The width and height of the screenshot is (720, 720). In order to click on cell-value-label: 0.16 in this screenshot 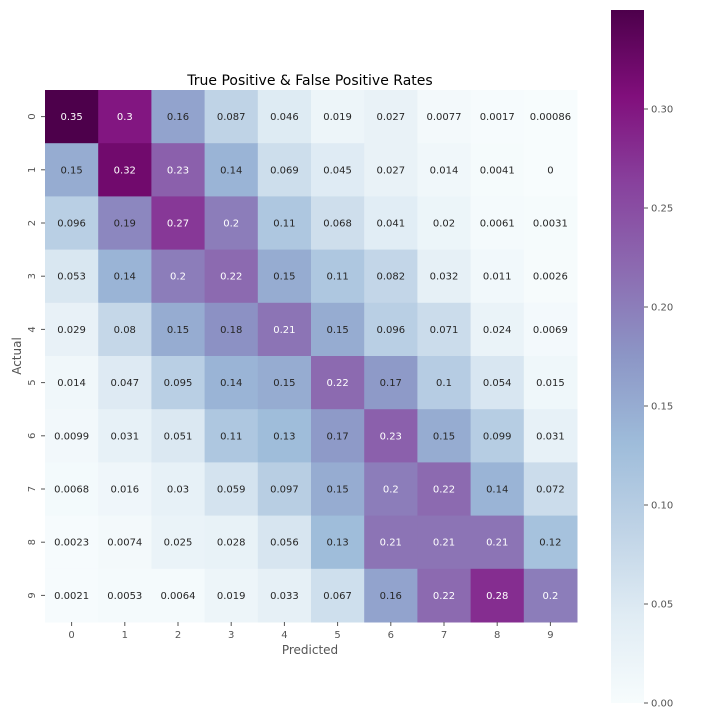, I will do `click(178, 117)`.